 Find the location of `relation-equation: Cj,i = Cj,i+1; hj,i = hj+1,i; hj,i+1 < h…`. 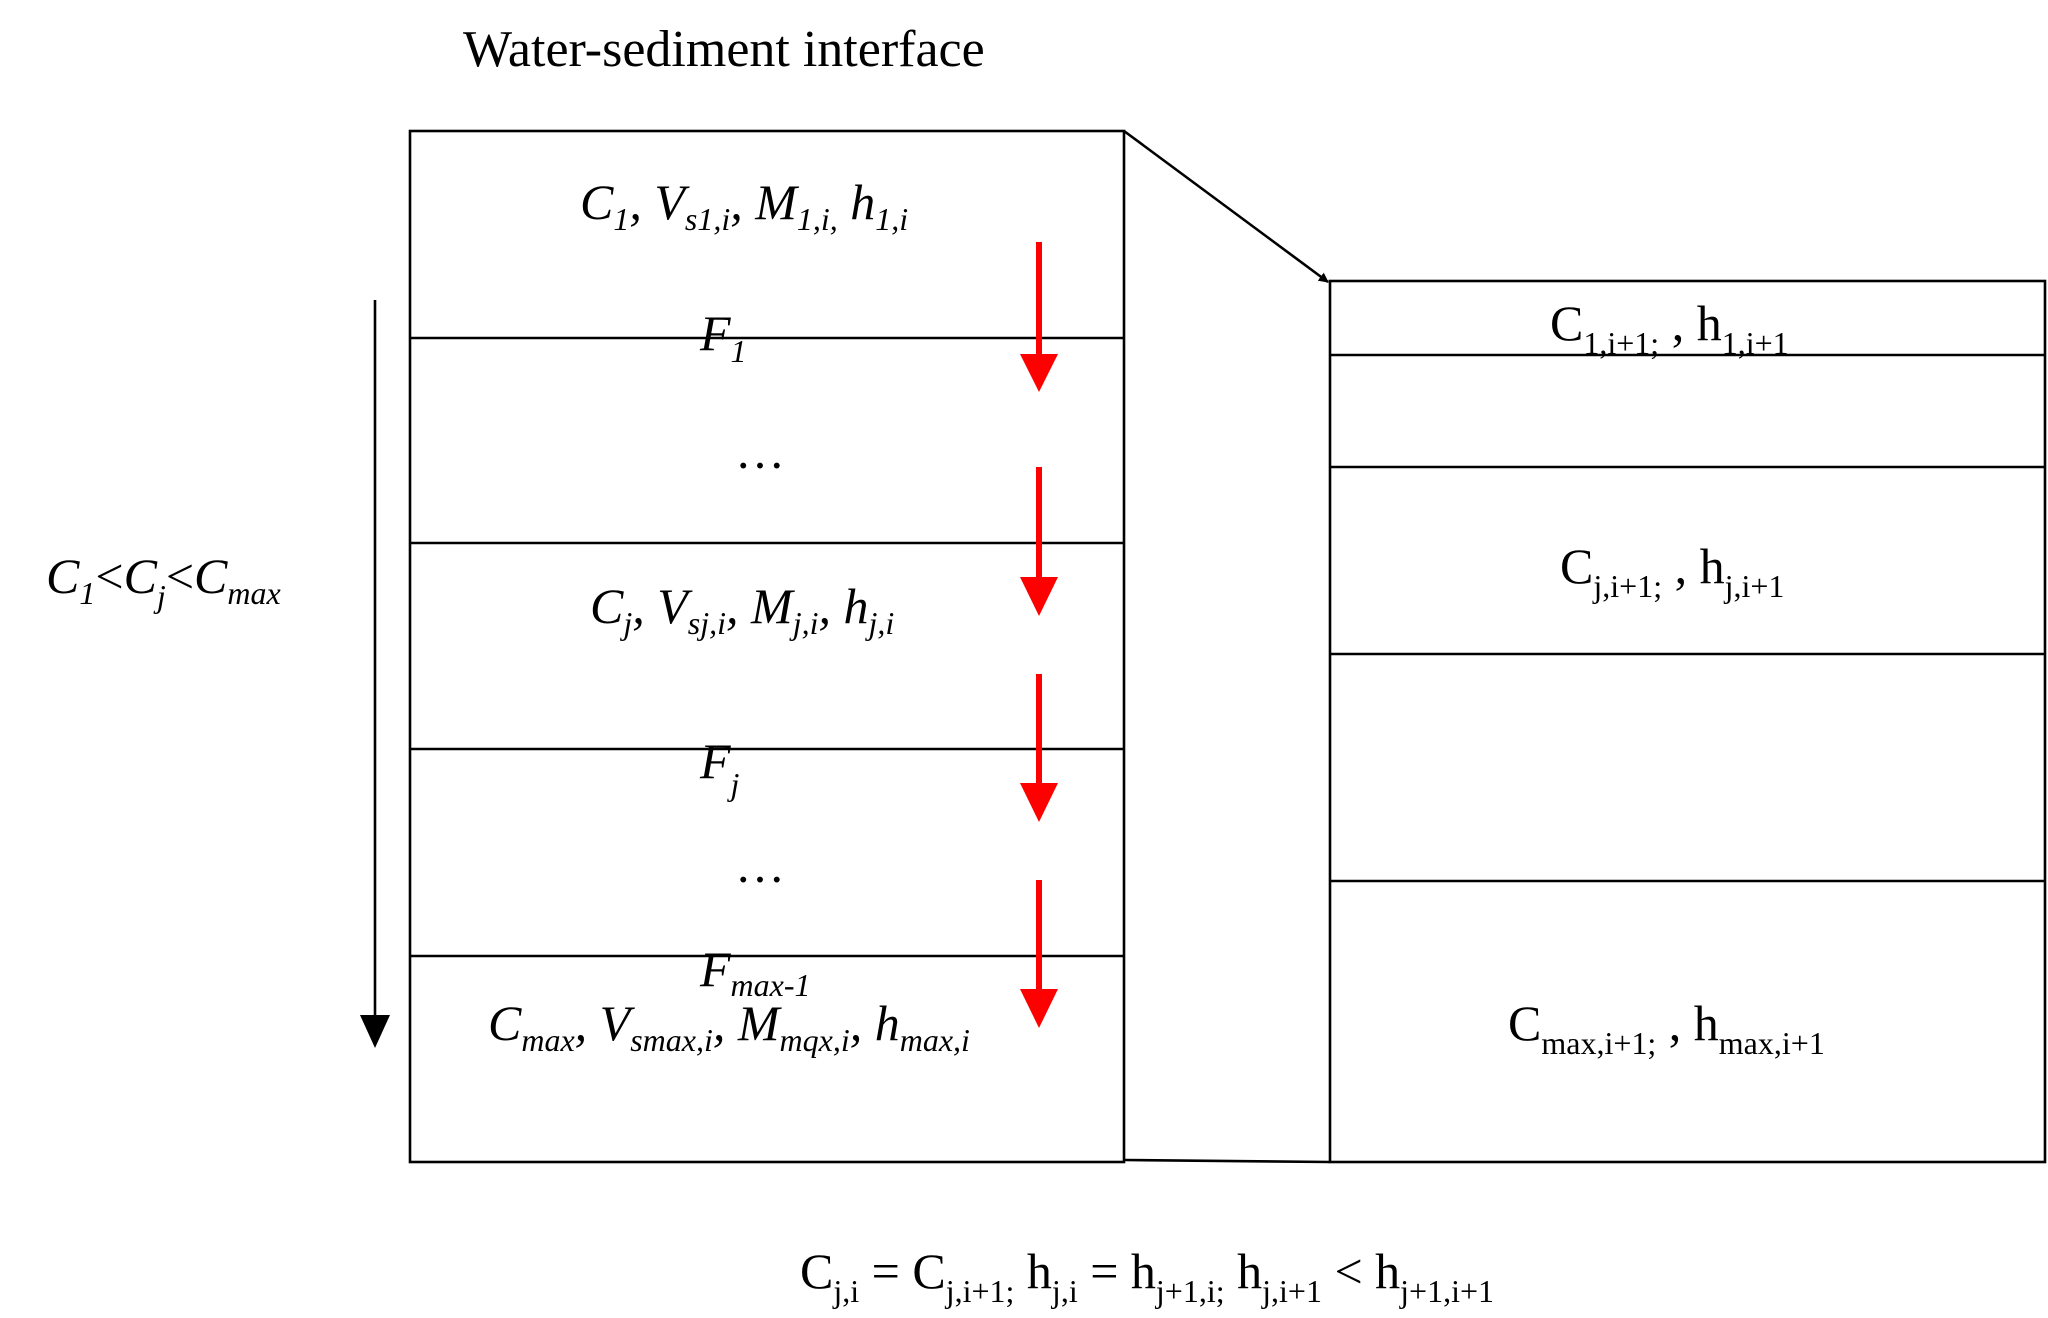

relation-equation: Cj,i = Cj,i+1; hj,i = hj+1,i; hj,i+1 < h… is located at coordinates (1147, 1276).